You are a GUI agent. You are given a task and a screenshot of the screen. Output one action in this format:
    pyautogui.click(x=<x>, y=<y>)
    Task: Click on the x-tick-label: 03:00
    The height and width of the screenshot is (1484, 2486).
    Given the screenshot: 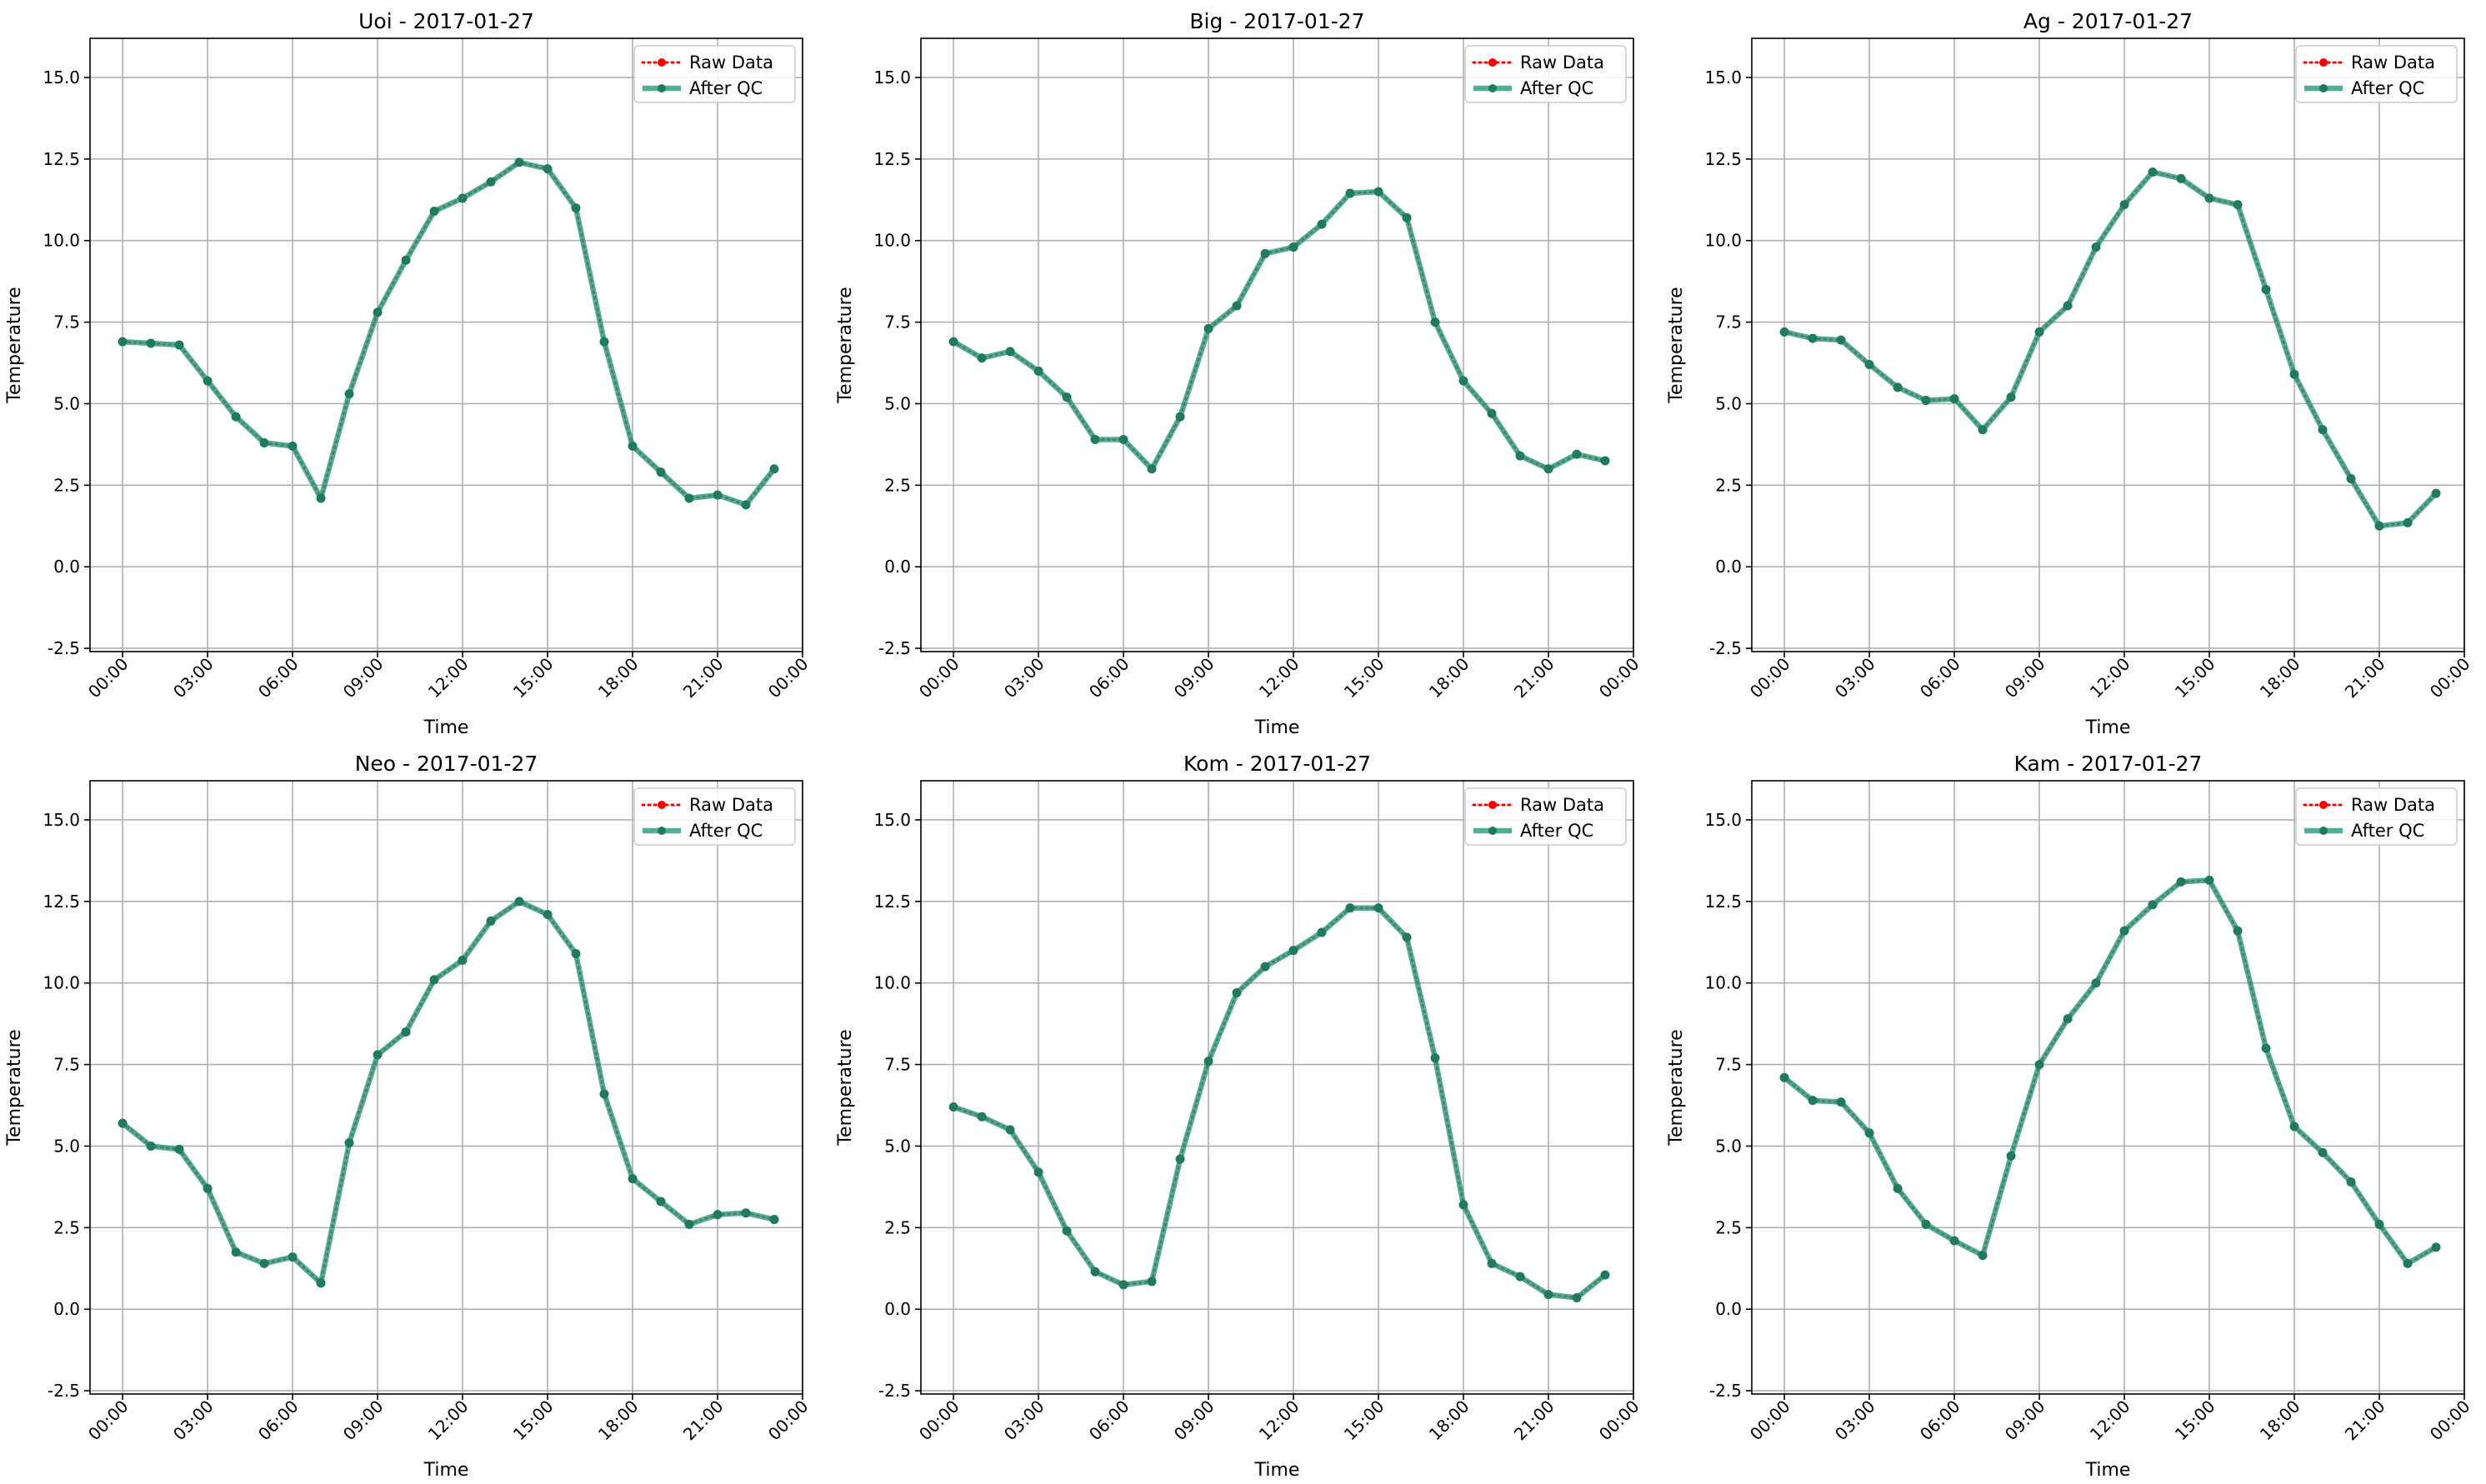 What is the action you would take?
    pyautogui.click(x=1855, y=1421)
    